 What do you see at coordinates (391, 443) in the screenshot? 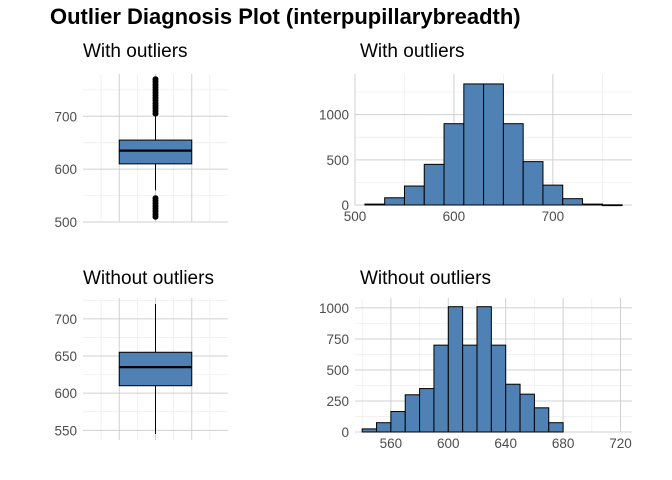
I see `x-tick-label: 560` at bounding box center [391, 443].